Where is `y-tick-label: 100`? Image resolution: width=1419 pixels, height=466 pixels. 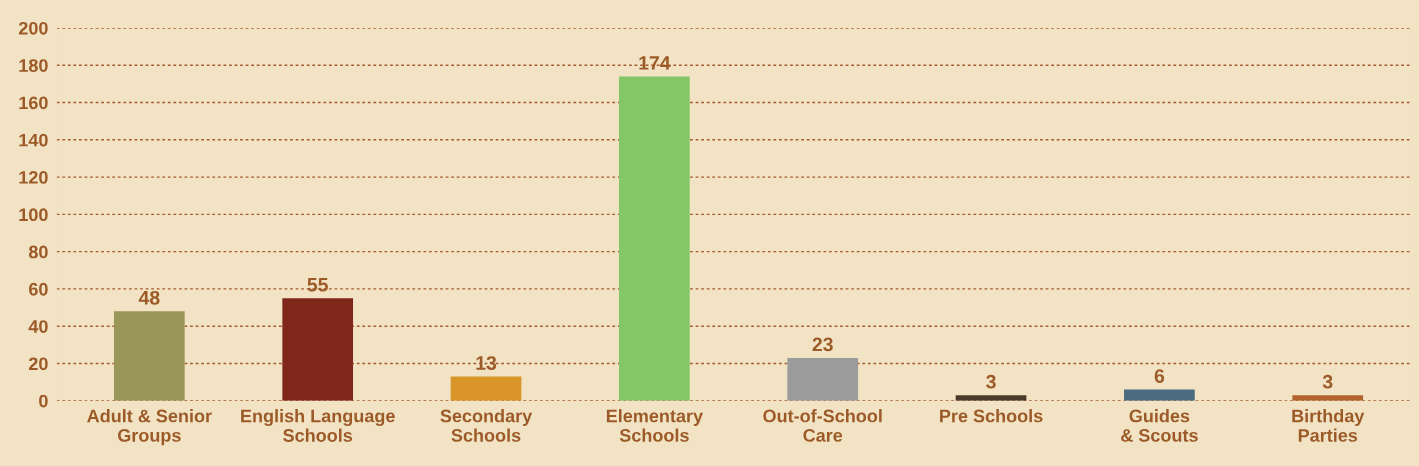
y-tick-label: 100 is located at coordinates (33, 215).